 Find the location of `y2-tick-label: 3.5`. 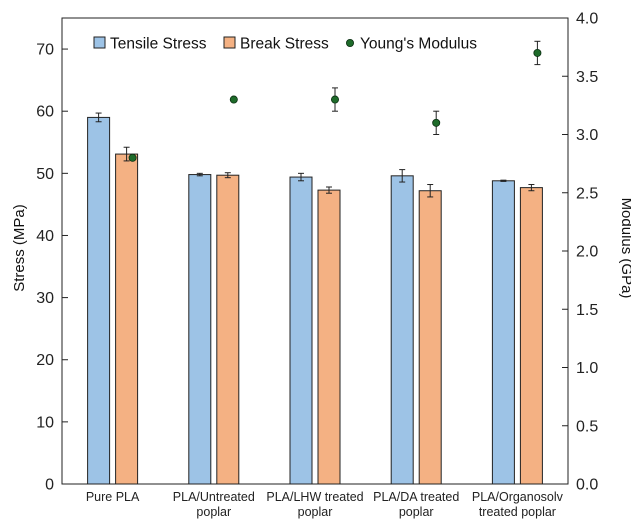

y2-tick-label: 3.5 is located at coordinates (587, 77).